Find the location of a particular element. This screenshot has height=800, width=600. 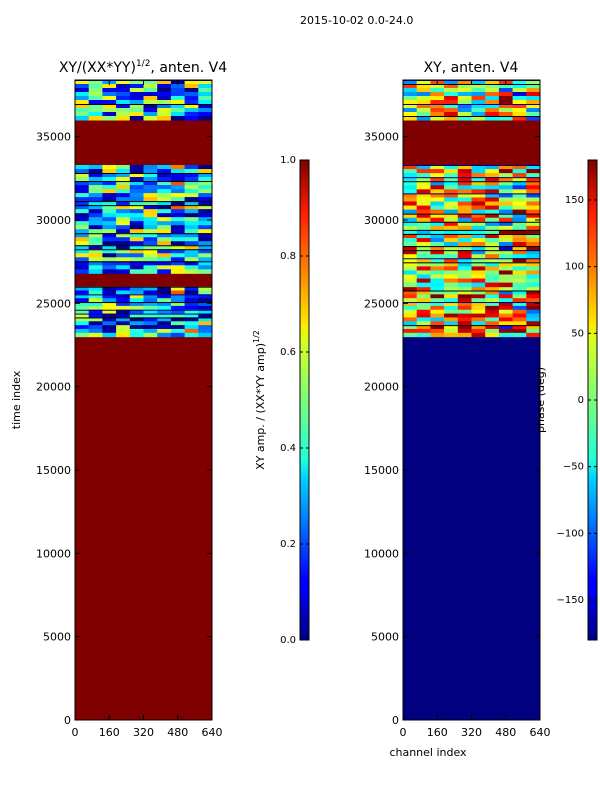

right-colorbar-label: phase (deg) is located at coordinates (540, 400).